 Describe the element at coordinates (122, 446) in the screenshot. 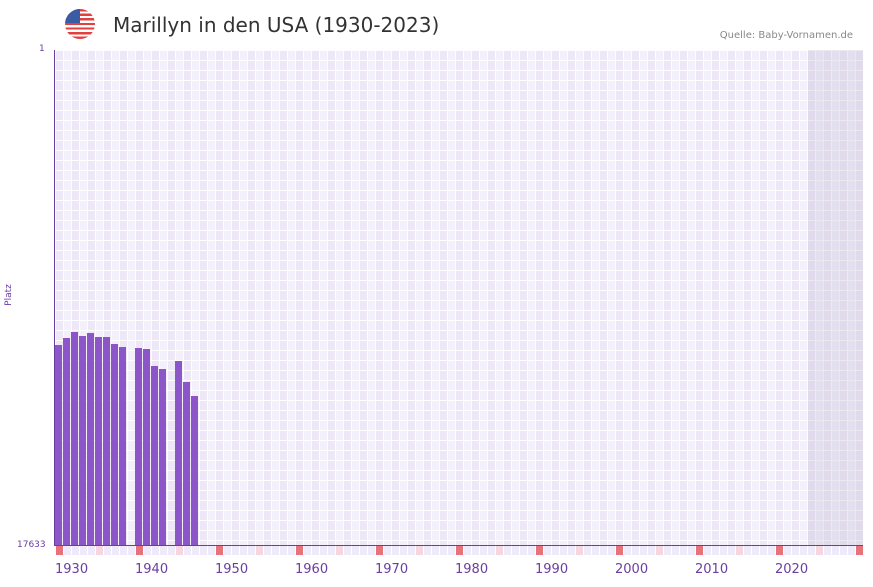

I see `bar-1938` at that location.